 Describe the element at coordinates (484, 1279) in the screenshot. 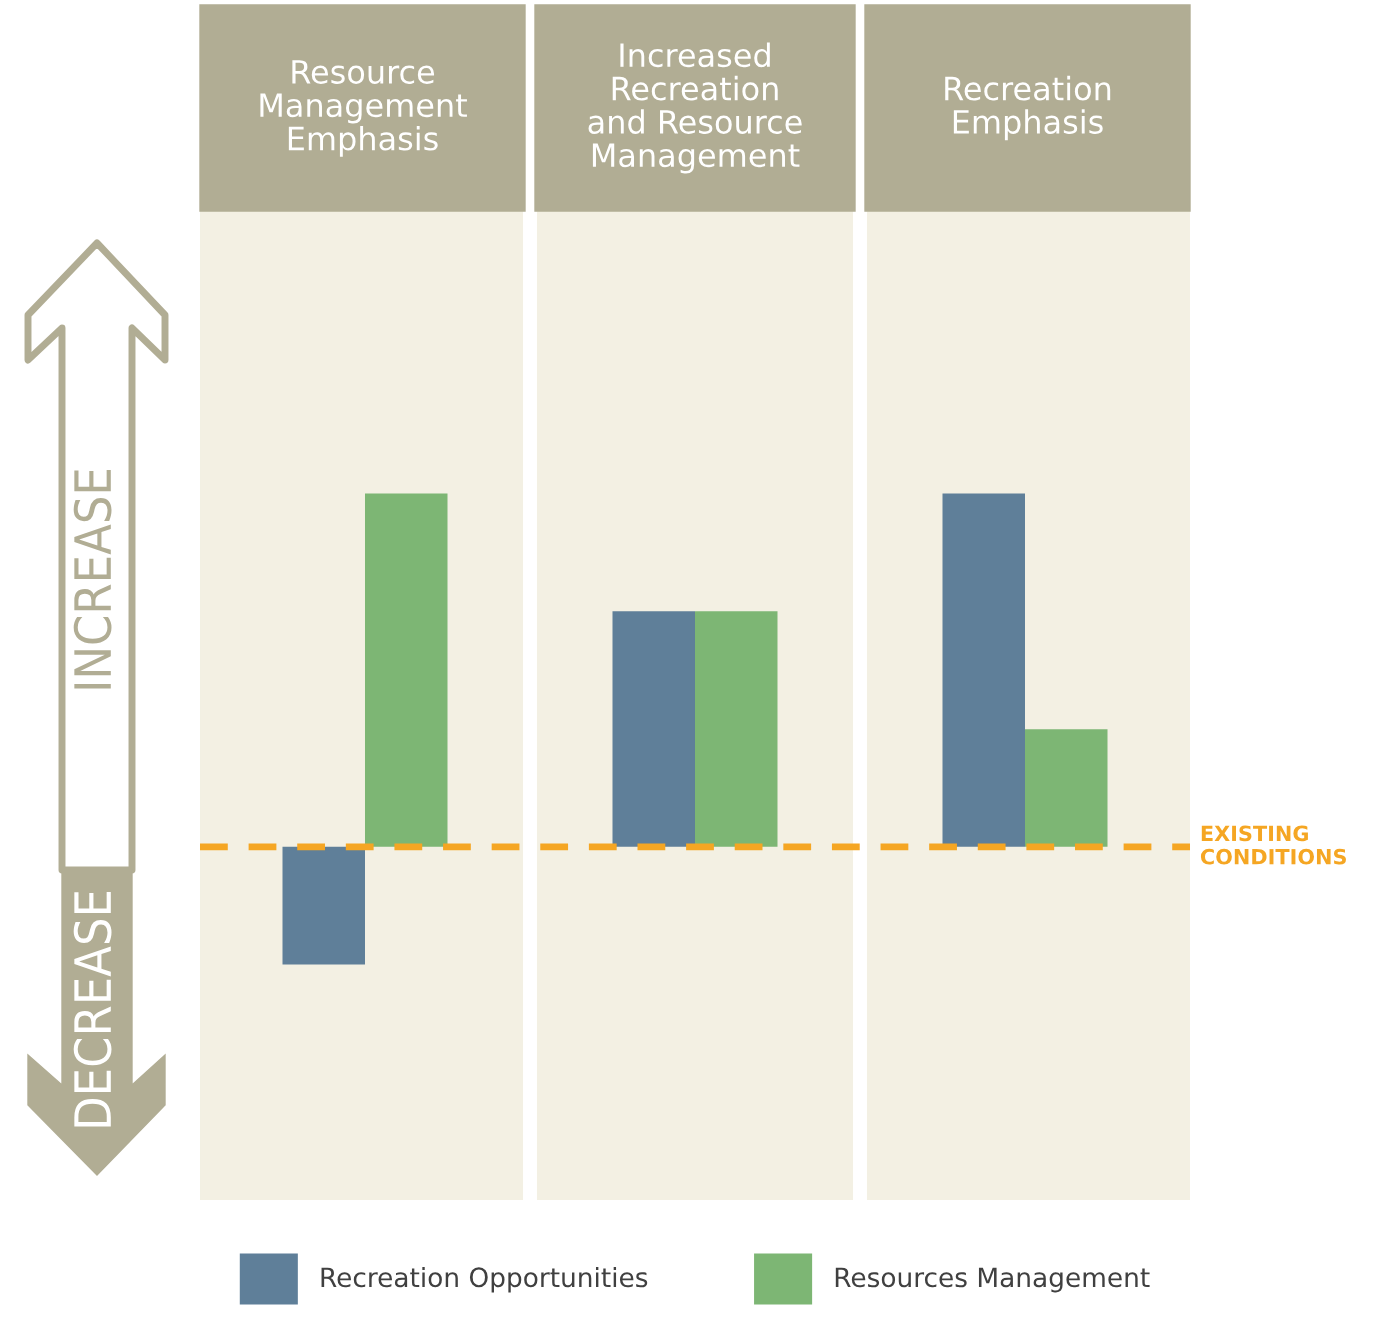

I see `legend-label: Recreation Opportunities` at that location.